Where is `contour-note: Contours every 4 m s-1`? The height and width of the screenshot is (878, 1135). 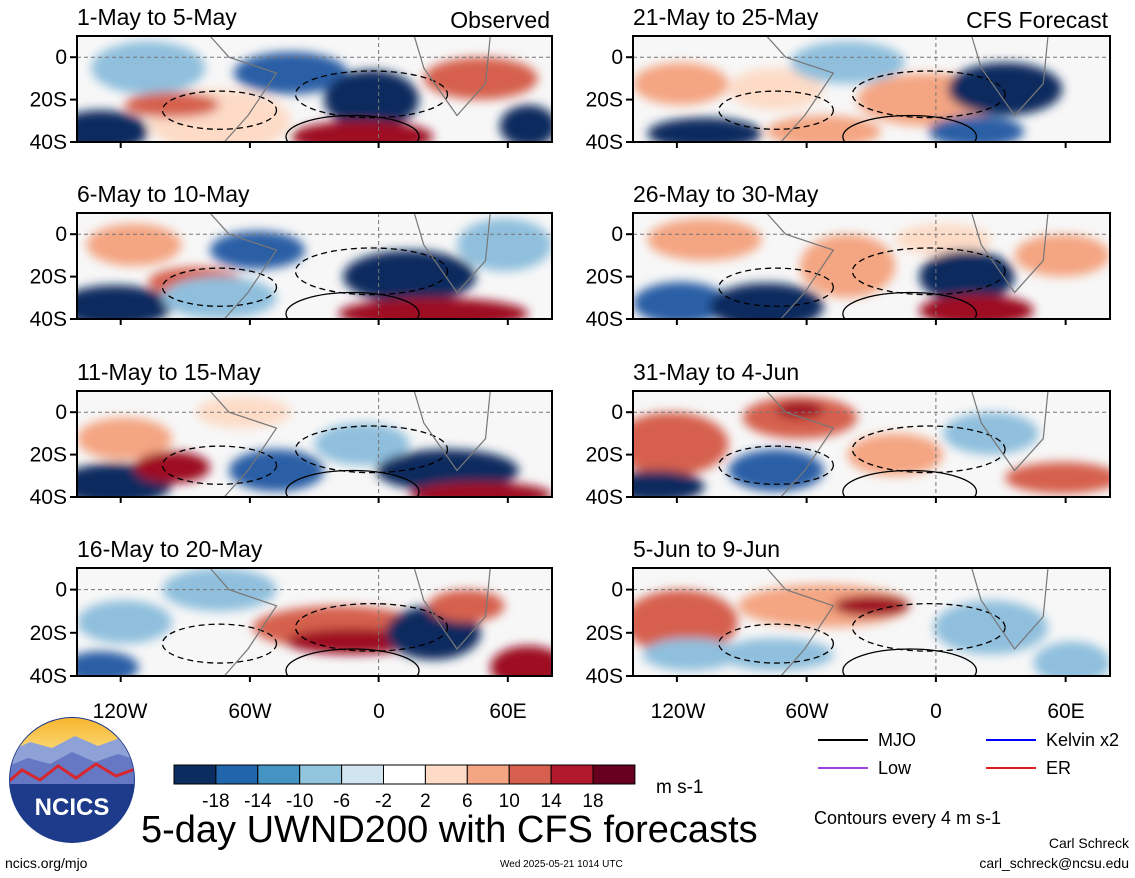
contour-note: Contours every 4 m s-1 is located at coordinates (907, 818).